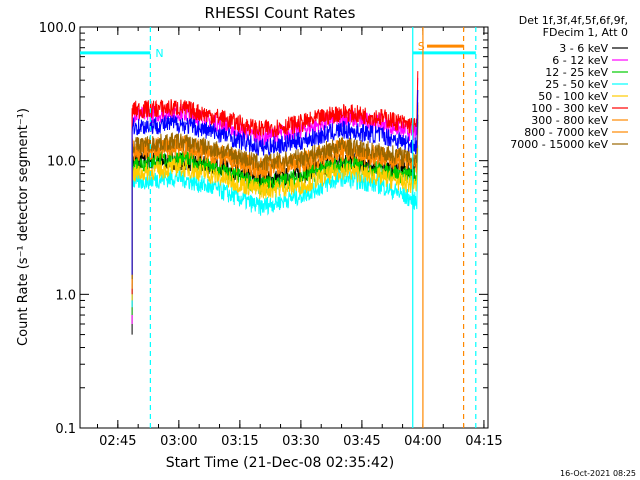  Describe the element at coordinates (576, 72) in the screenshot. I see `legend-entry-label: 12 - 25 keV` at that location.